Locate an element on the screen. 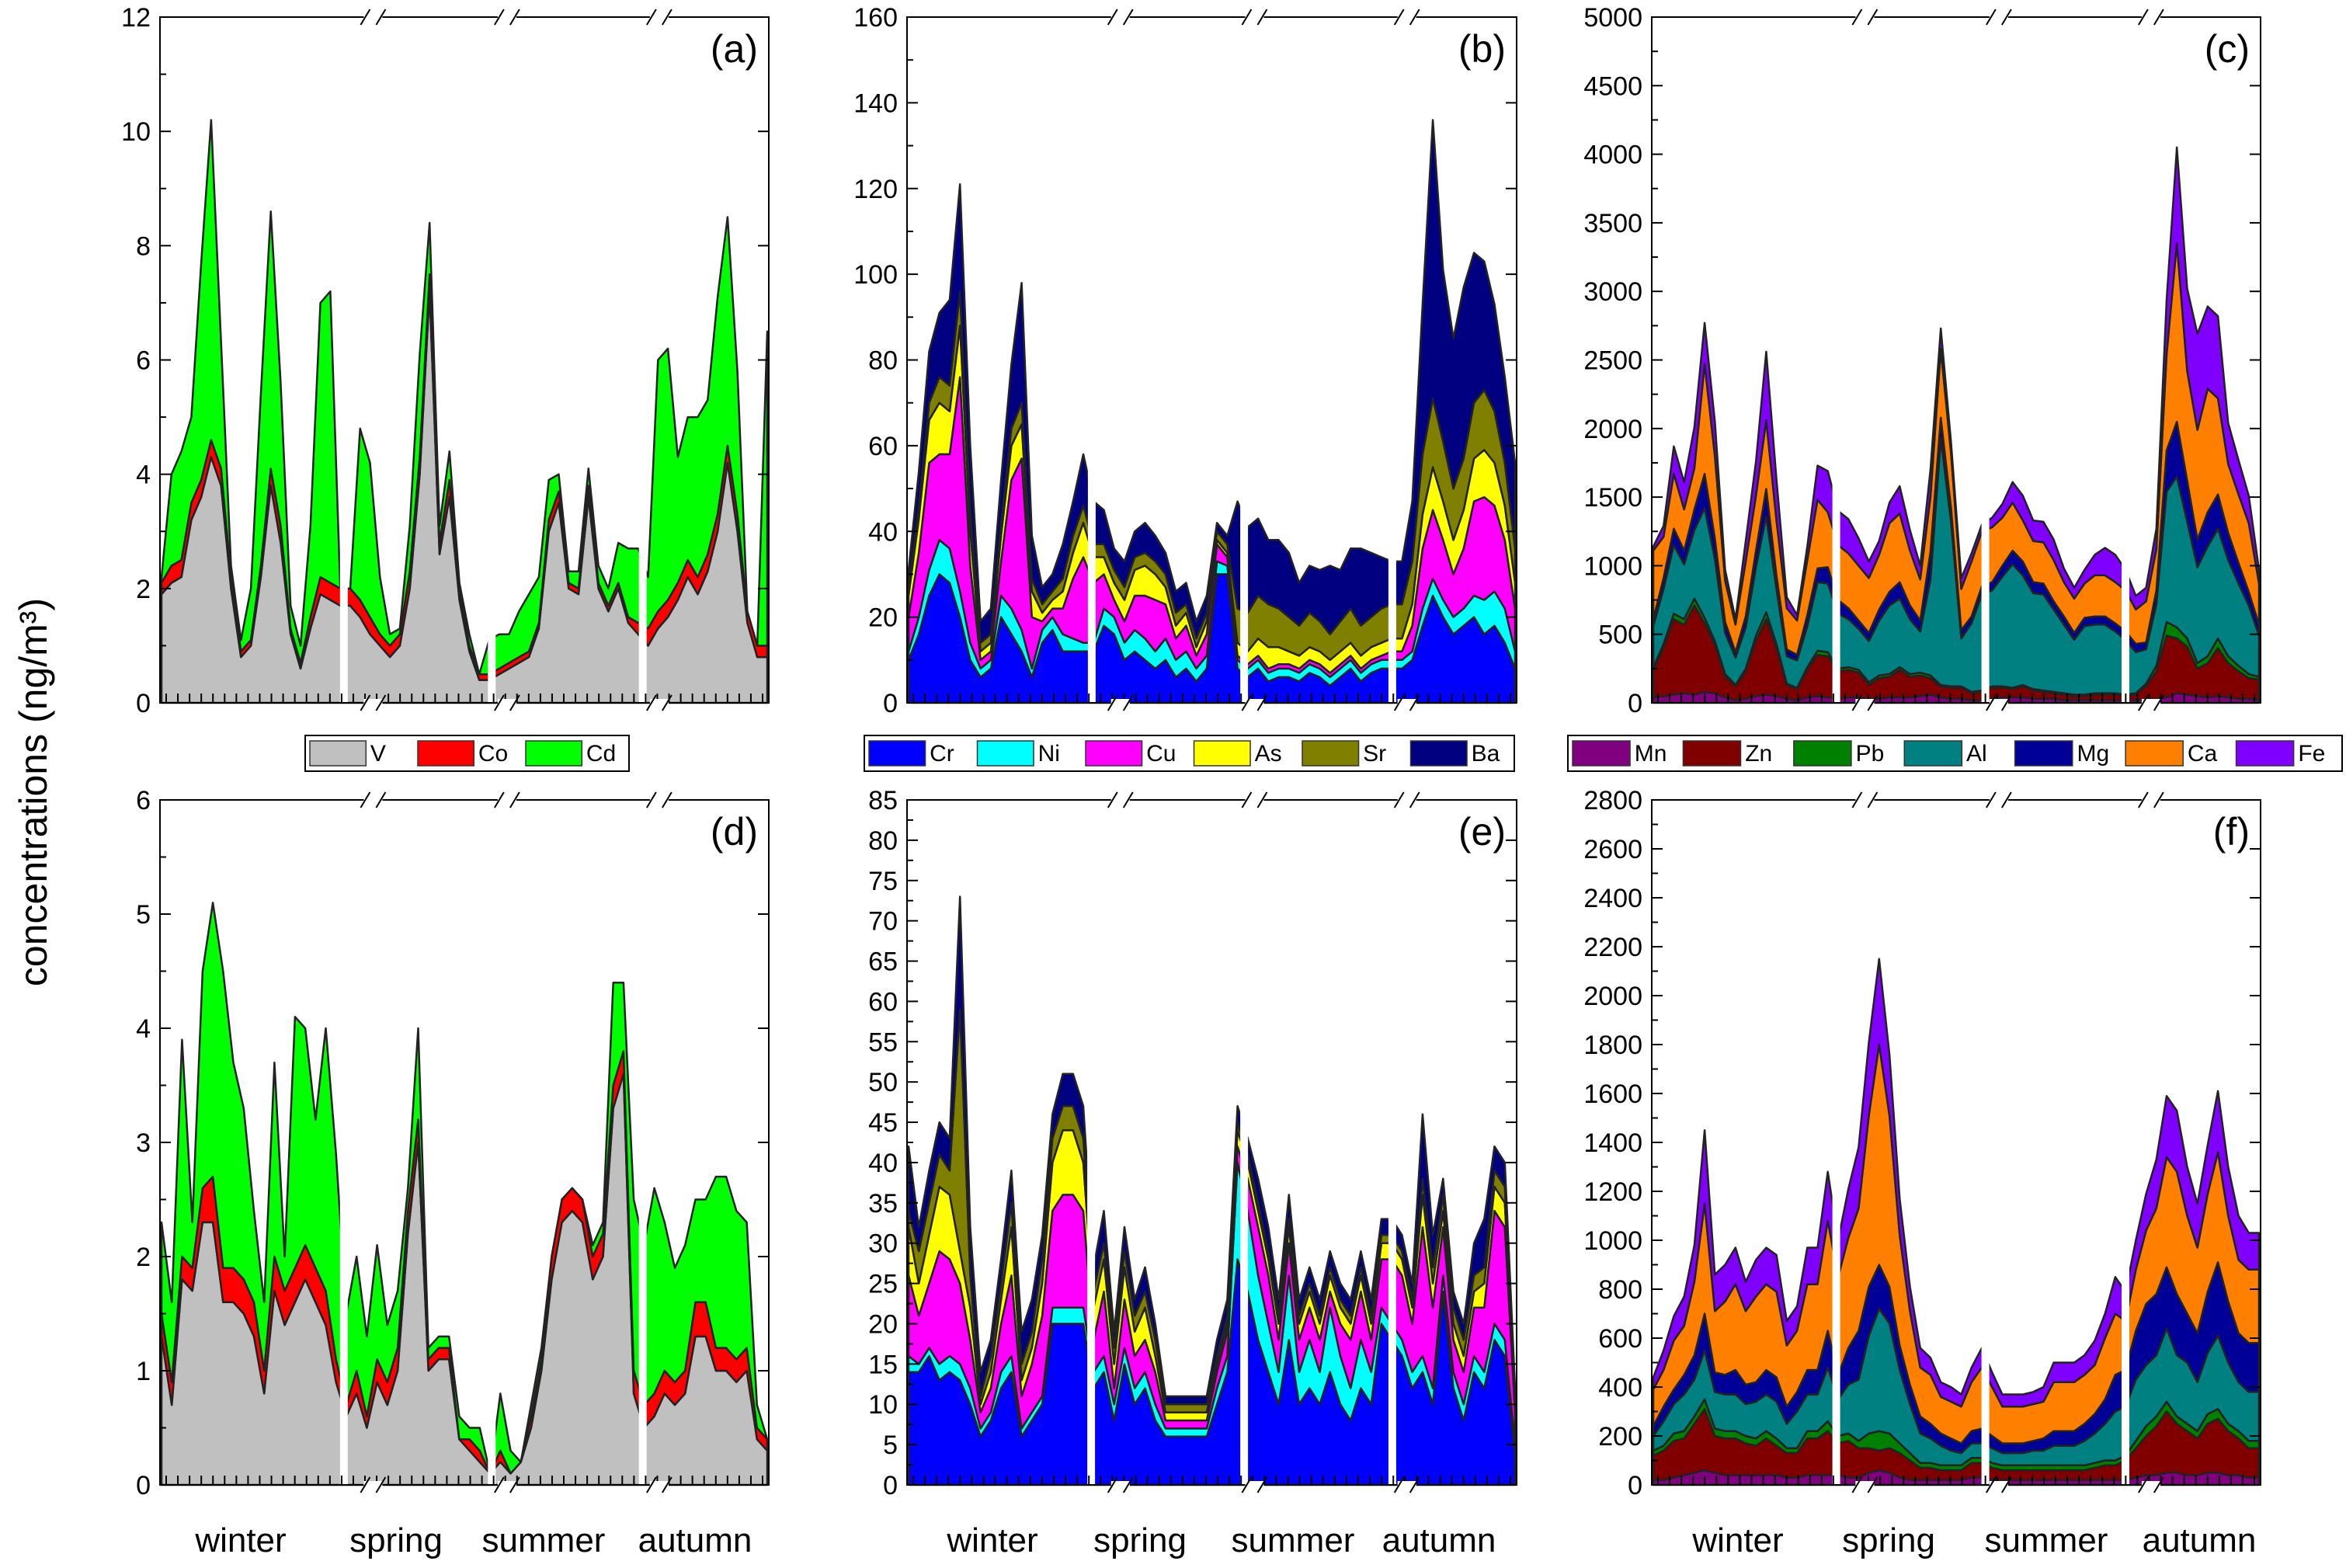  legend-frame is located at coordinates (1189, 753).